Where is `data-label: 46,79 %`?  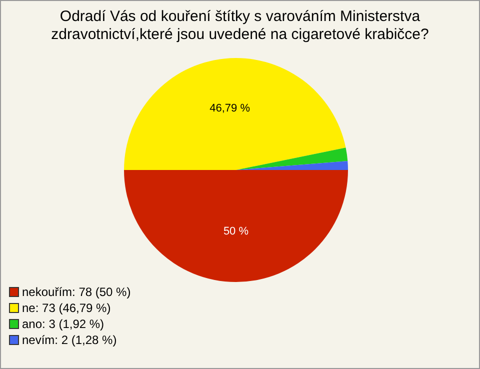 data-label: 46,79 % is located at coordinates (230, 108).